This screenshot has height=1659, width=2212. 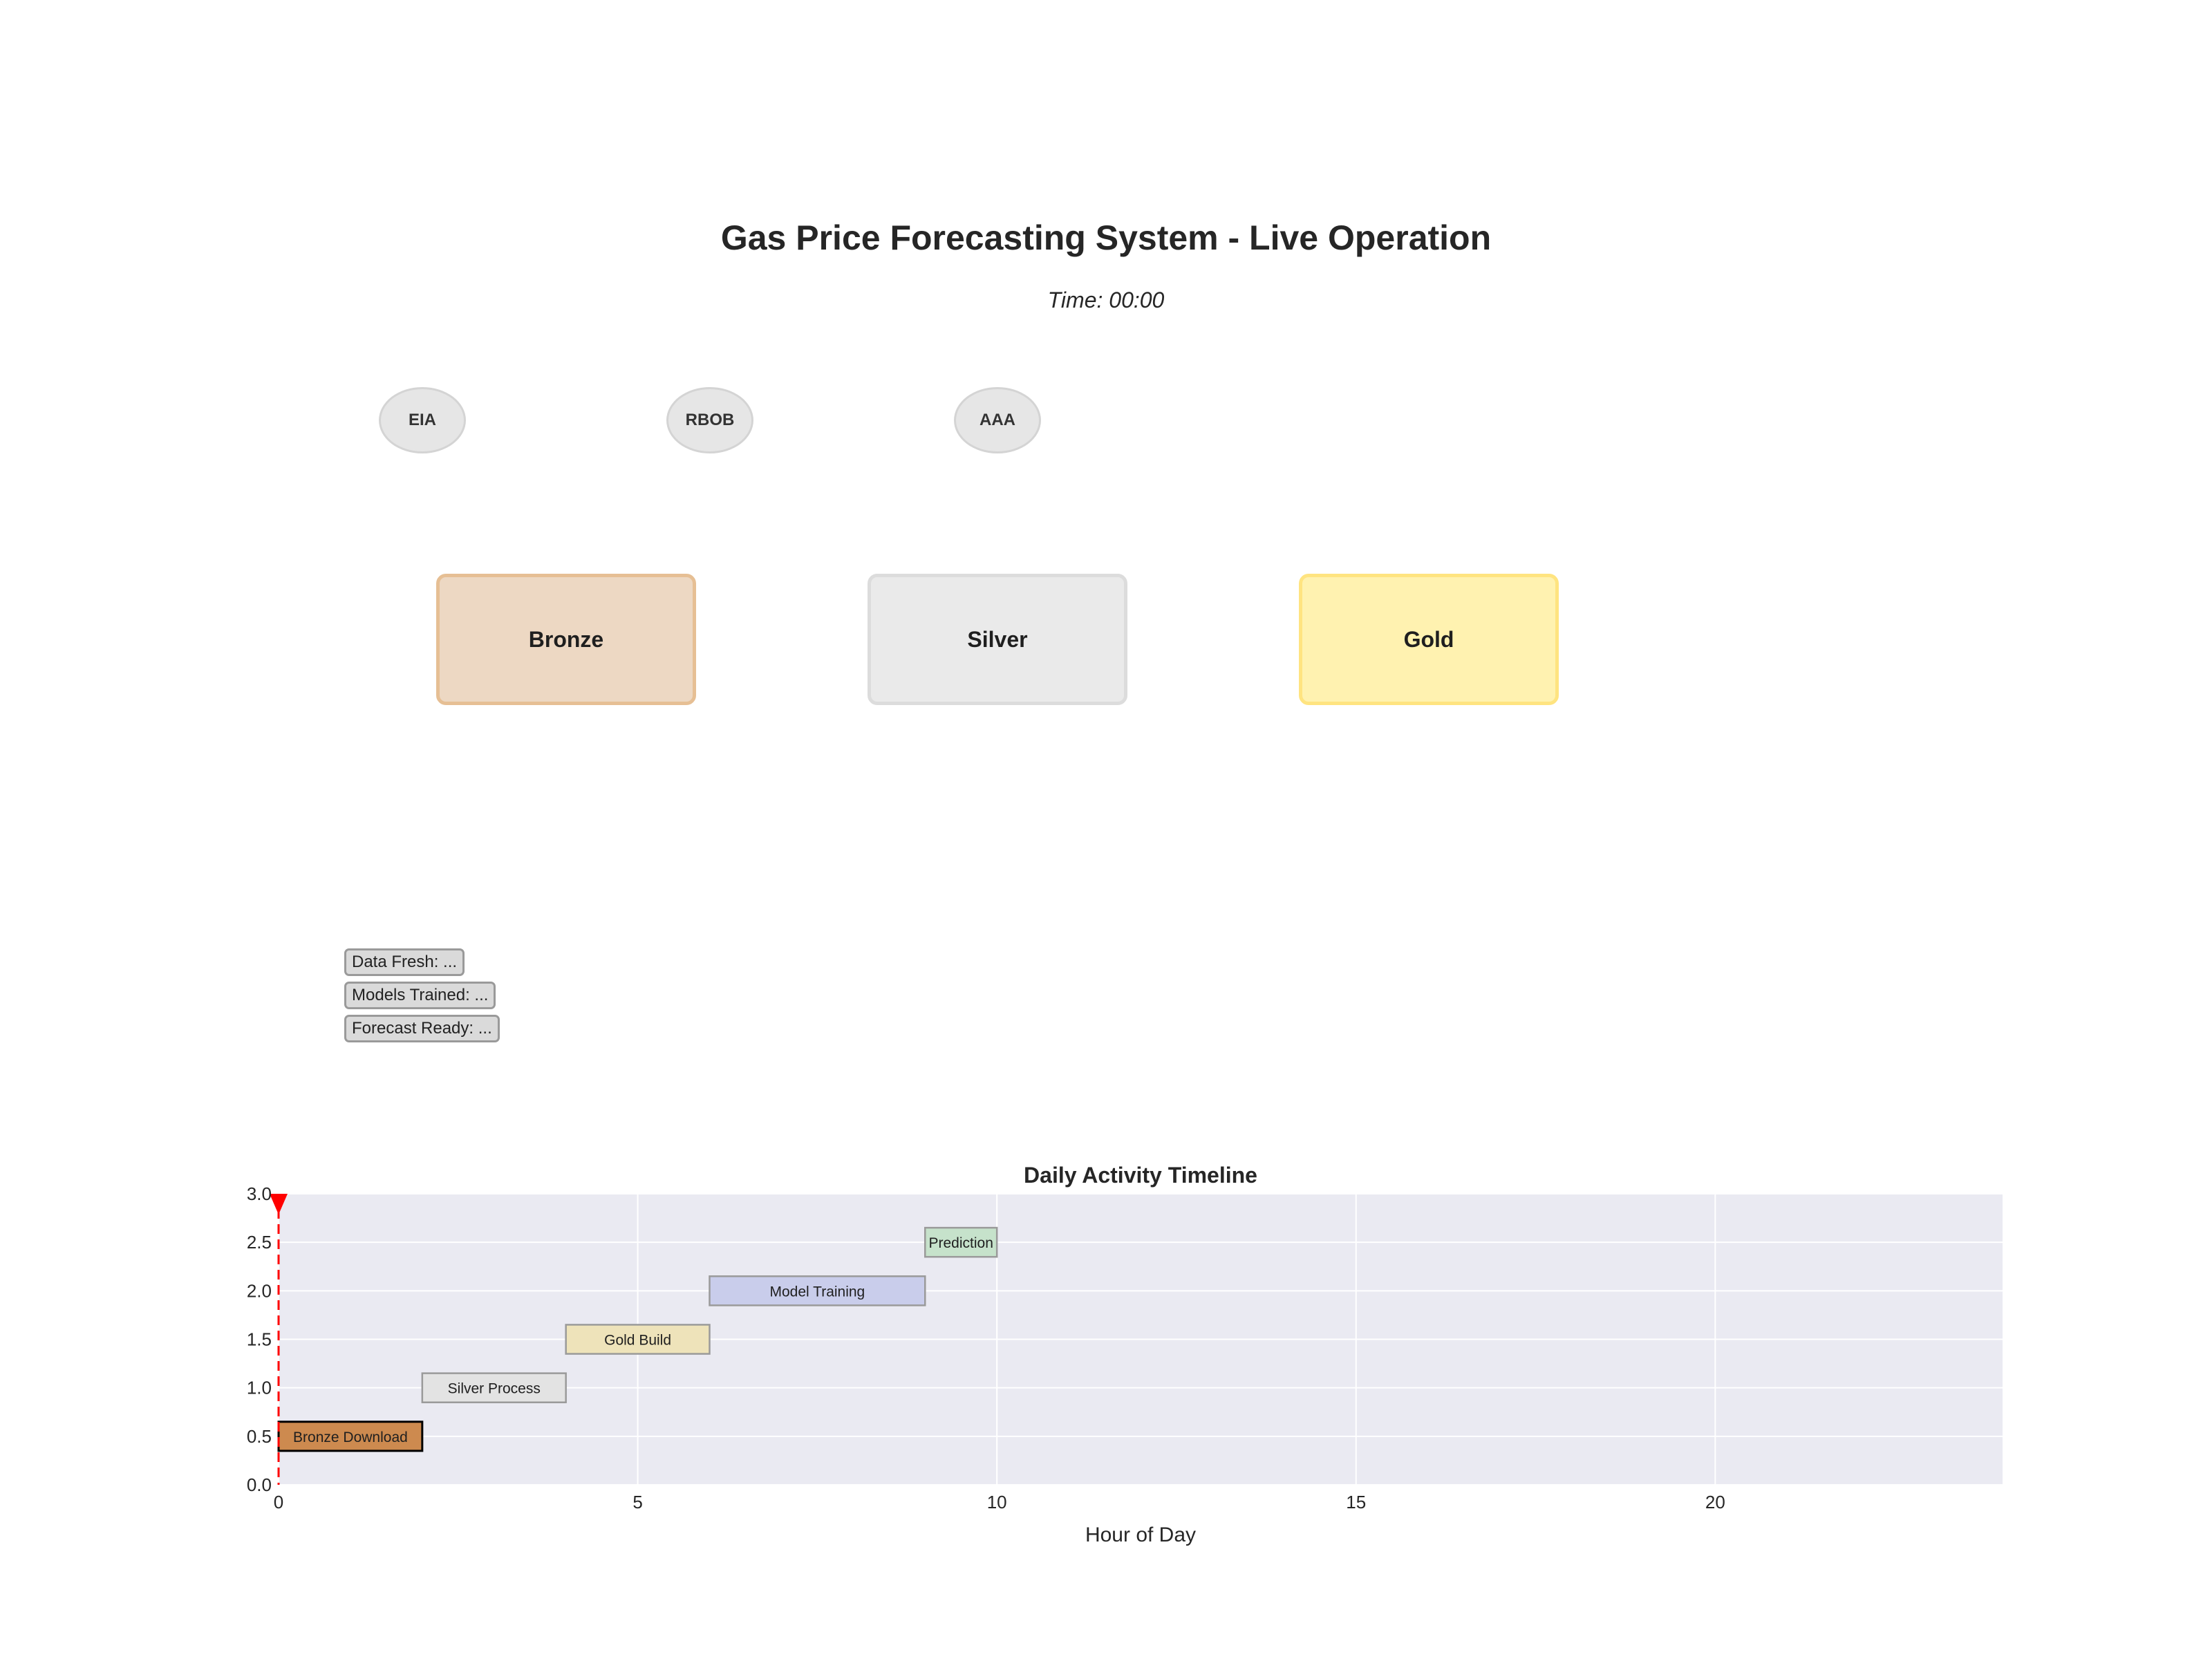 What do you see at coordinates (259, 1436) in the screenshot?
I see `y-tick-label: 0.5` at bounding box center [259, 1436].